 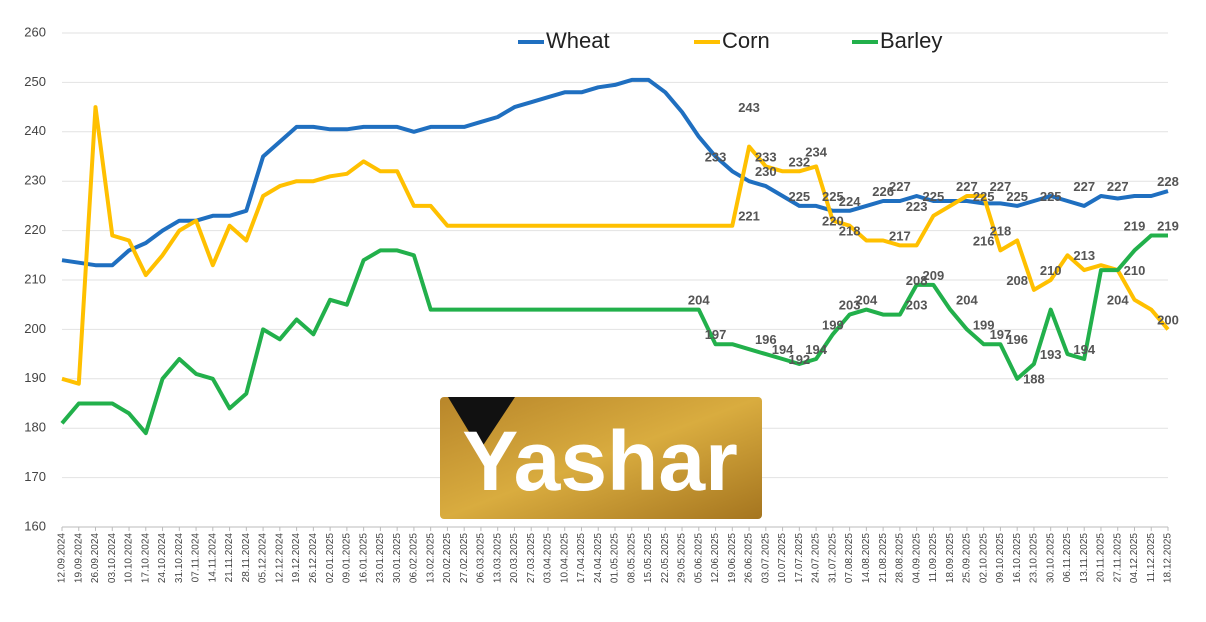 What do you see at coordinates (481, 423) in the screenshot?
I see `logo-mark` at bounding box center [481, 423].